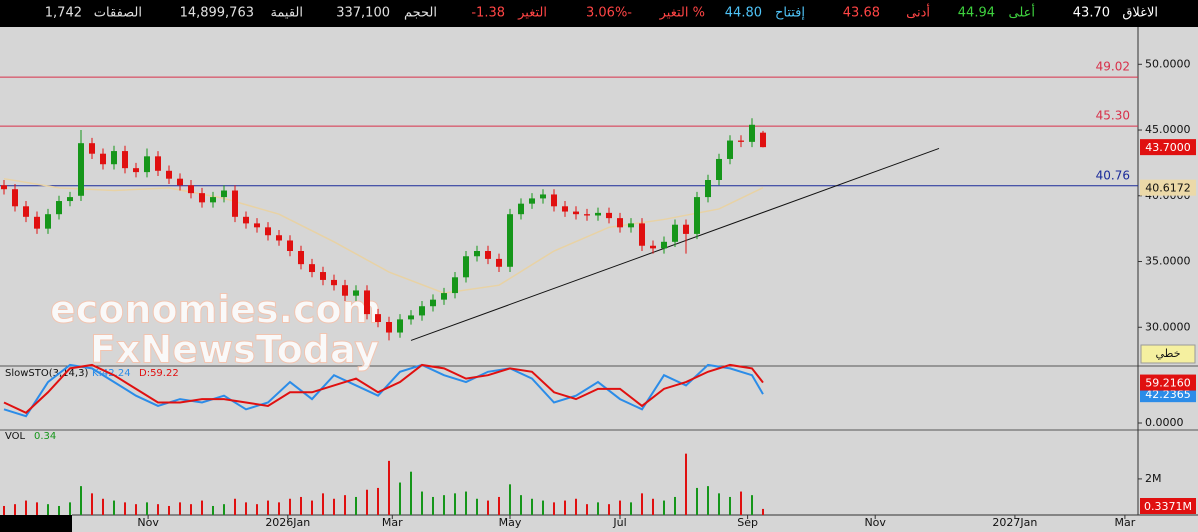 Image resolution: width=1198 pixels, height=532 pixels. What do you see at coordinates (619, 522) in the screenshot?
I see `x-tick-label: Jul` at bounding box center [619, 522].